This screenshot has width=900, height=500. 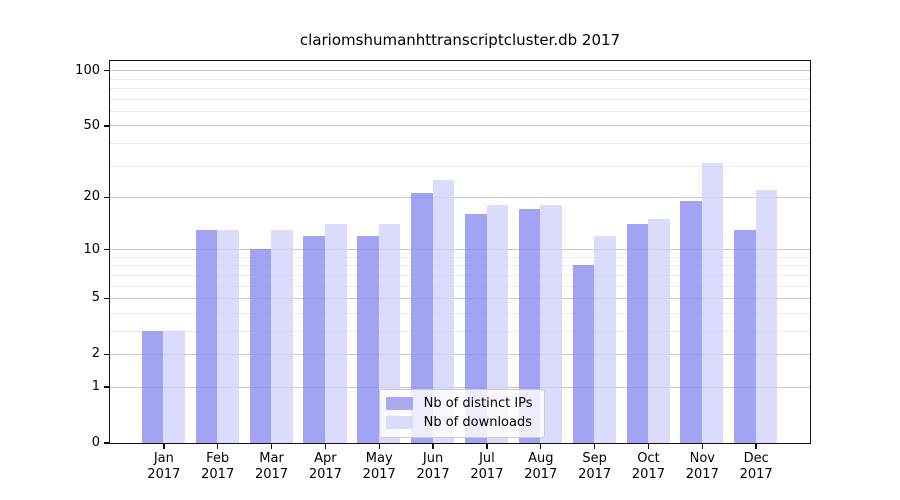 I want to click on y-tick-label-1: 1, so click(x=95, y=387).